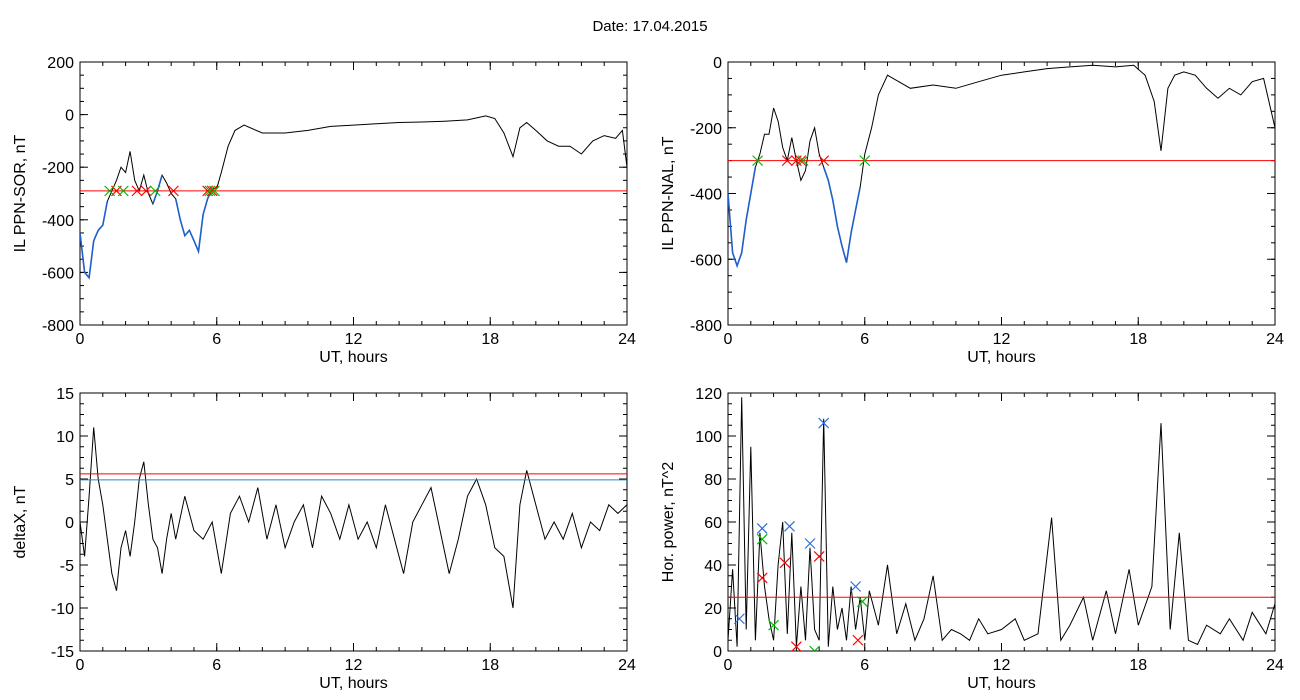 The width and height of the screenshot is (1300, 700). Describe the element at coordinates (60, 63) in the screenshot. I see `y-tick-label: 200` at that location.